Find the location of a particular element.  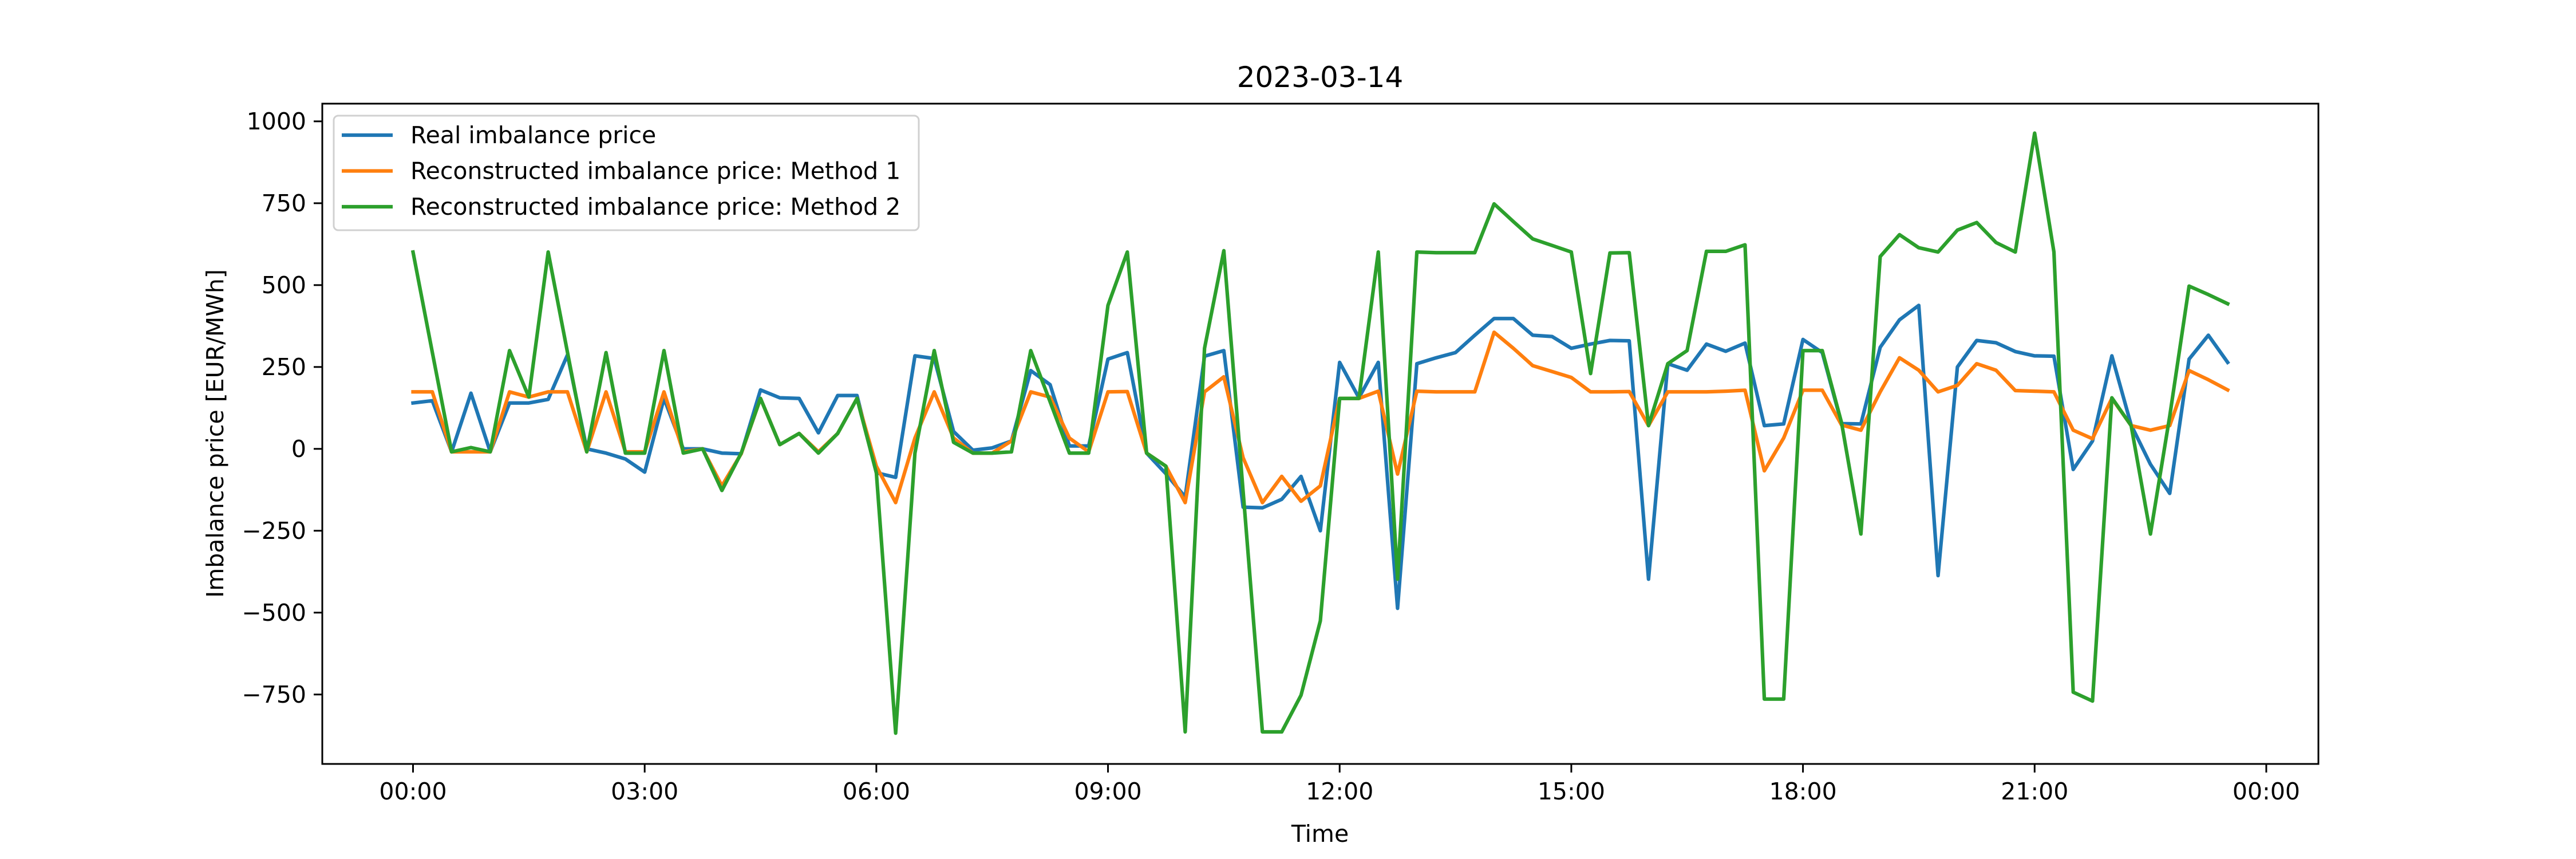

legend-box is located at coordinates (626, 173).